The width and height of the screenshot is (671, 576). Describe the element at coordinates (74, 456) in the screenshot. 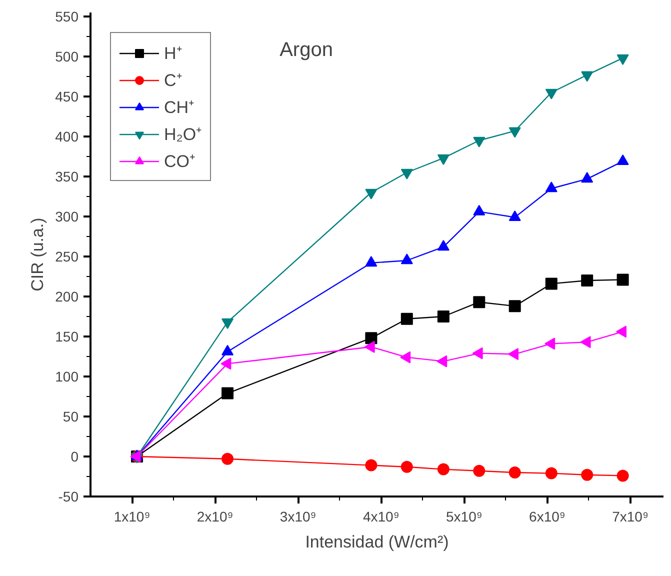

I see `y-tick-label: 0` at that location.